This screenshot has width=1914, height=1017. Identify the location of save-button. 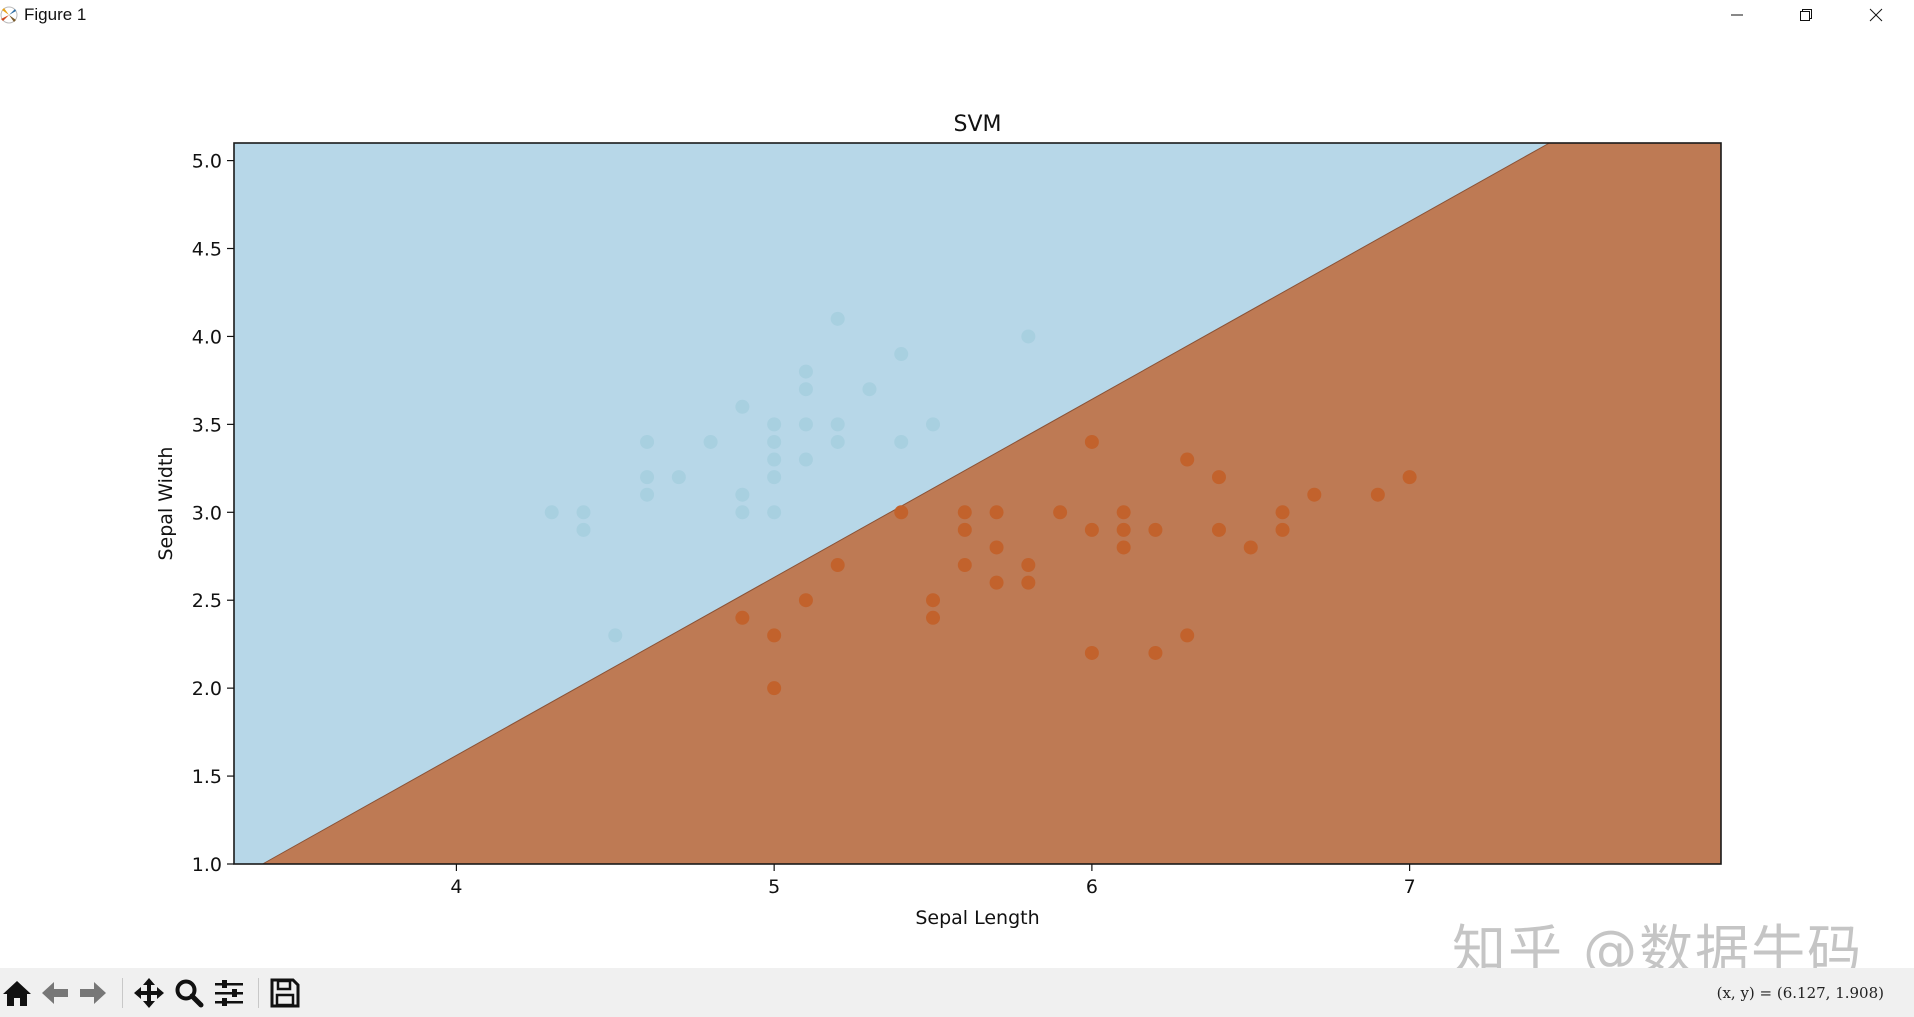
(285, 993).